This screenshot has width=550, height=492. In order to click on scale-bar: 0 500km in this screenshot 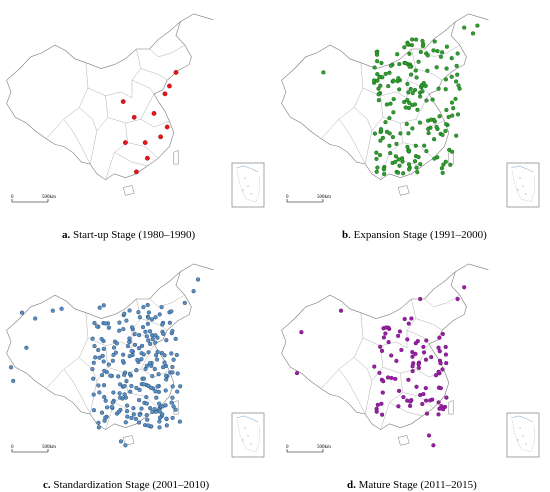, I will do `click(33, 449)`.